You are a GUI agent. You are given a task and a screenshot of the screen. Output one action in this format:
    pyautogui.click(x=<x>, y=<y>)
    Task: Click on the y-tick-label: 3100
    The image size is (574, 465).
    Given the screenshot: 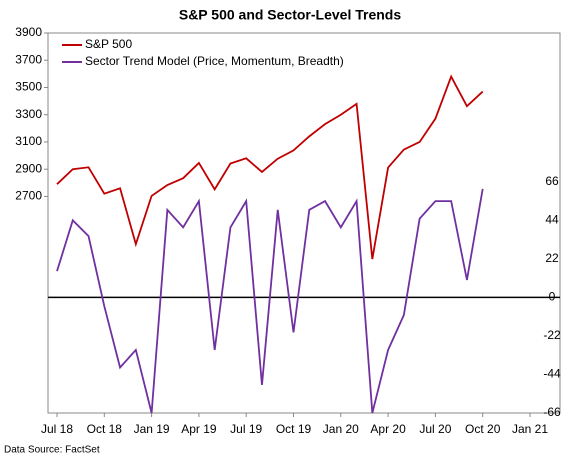 What is the action you would take?
    pyautogui.click(x=28, y=141)
    